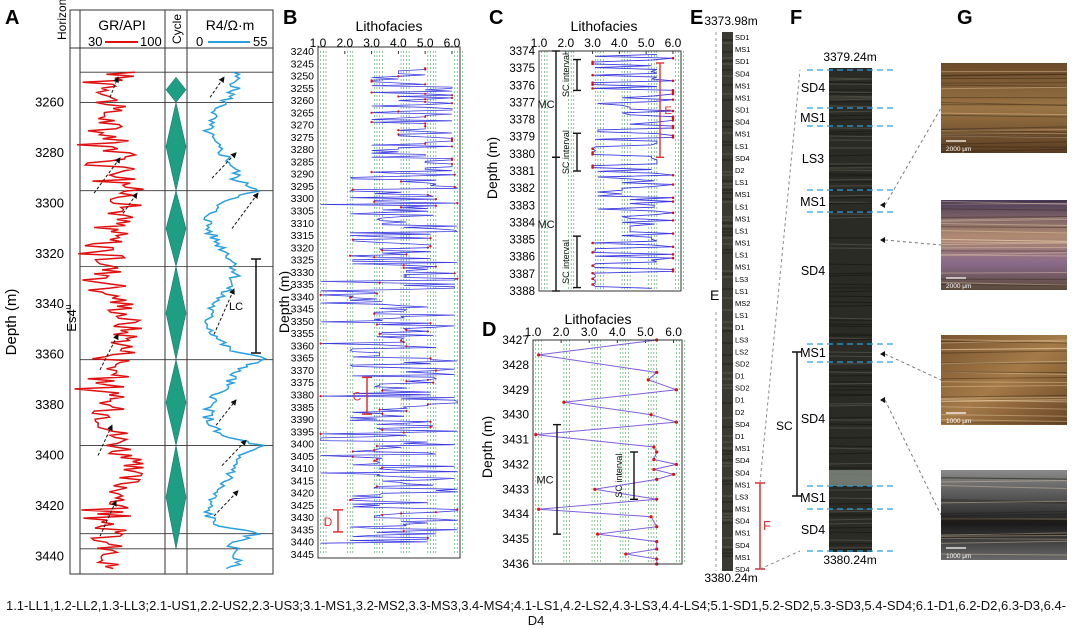  Describe the element at coordinates (741, 182) in the screenshot. I see `core-unit-label: LS1` at that location.